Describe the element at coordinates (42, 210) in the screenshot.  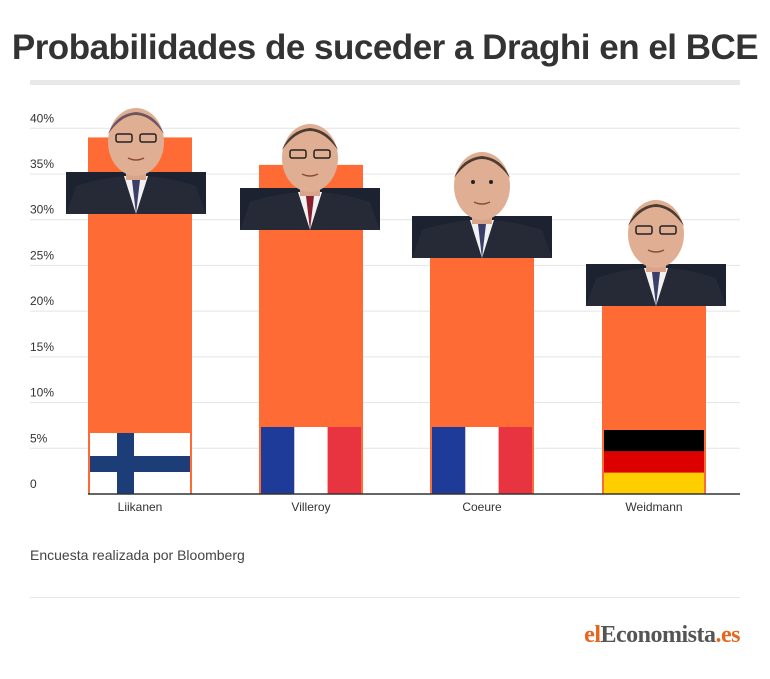
I see `y-tick-label: 30%` at that location.